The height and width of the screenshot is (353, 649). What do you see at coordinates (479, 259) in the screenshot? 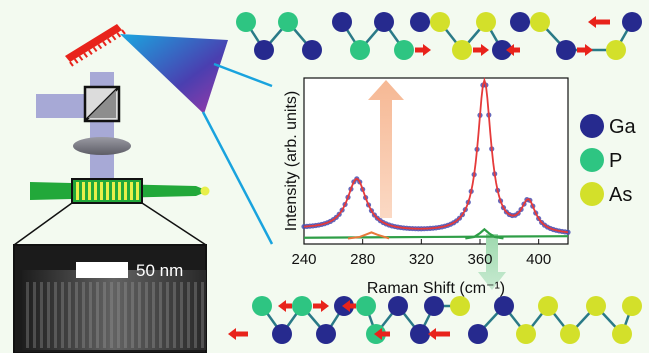
I see `x-tick-label: 360` at bounding box center [479, 259].